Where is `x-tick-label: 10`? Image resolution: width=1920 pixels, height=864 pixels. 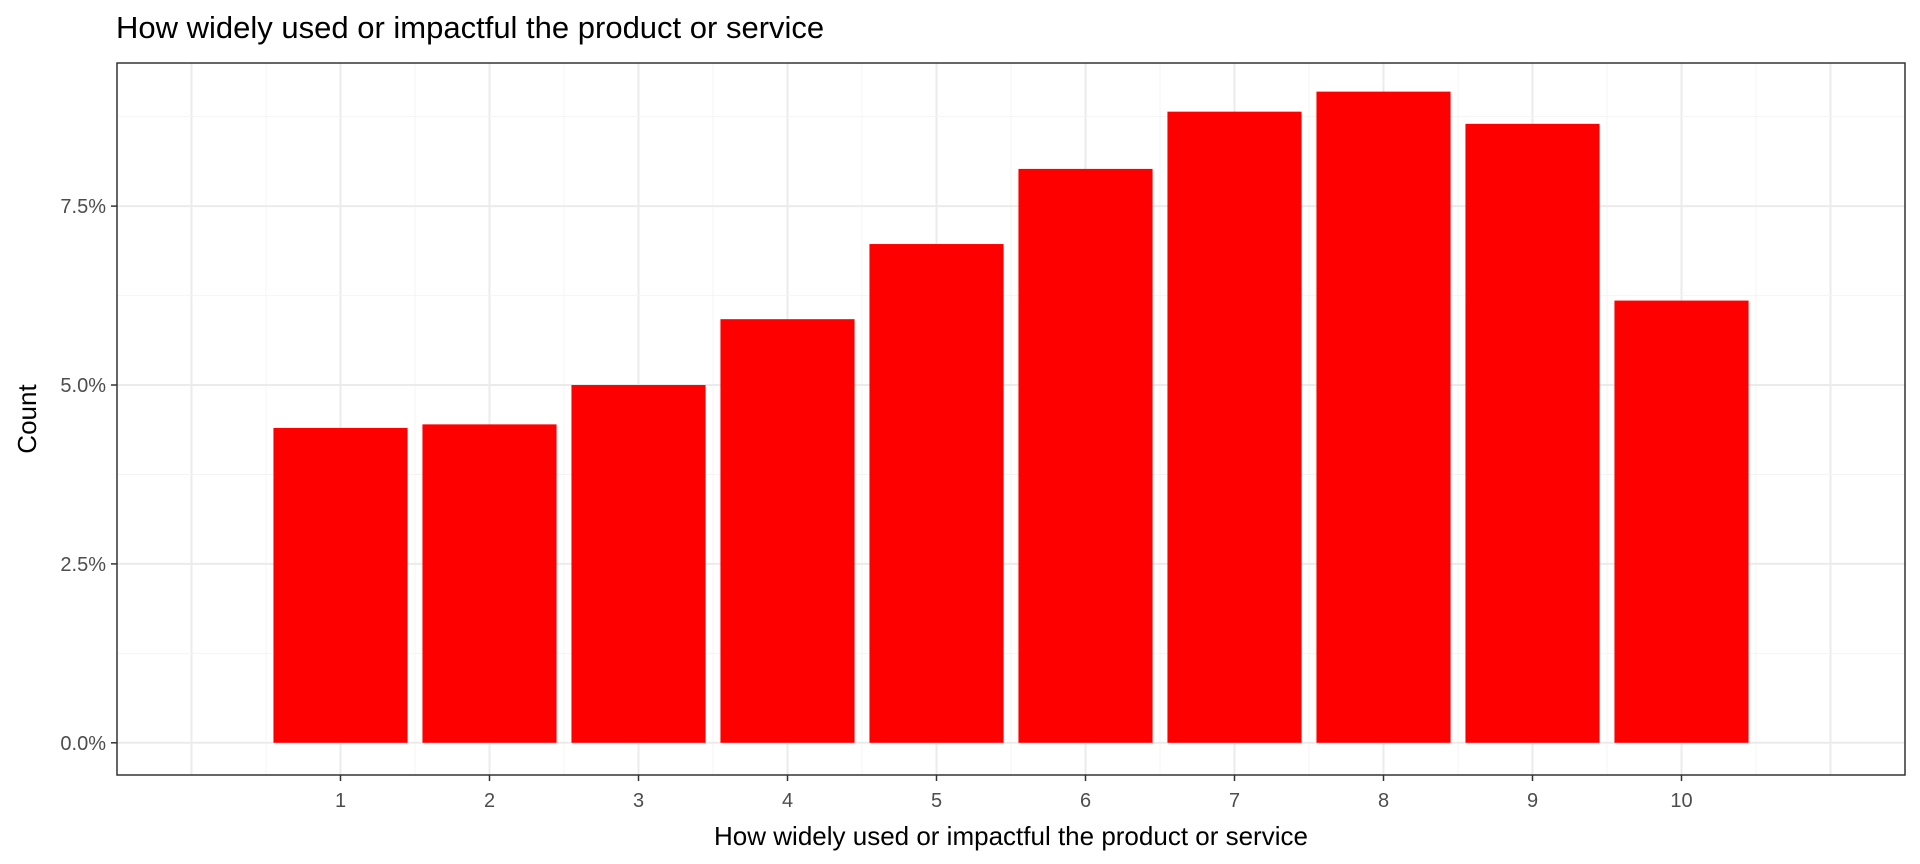
x-tick-label: 10 is located at coordinates (1681, 801).